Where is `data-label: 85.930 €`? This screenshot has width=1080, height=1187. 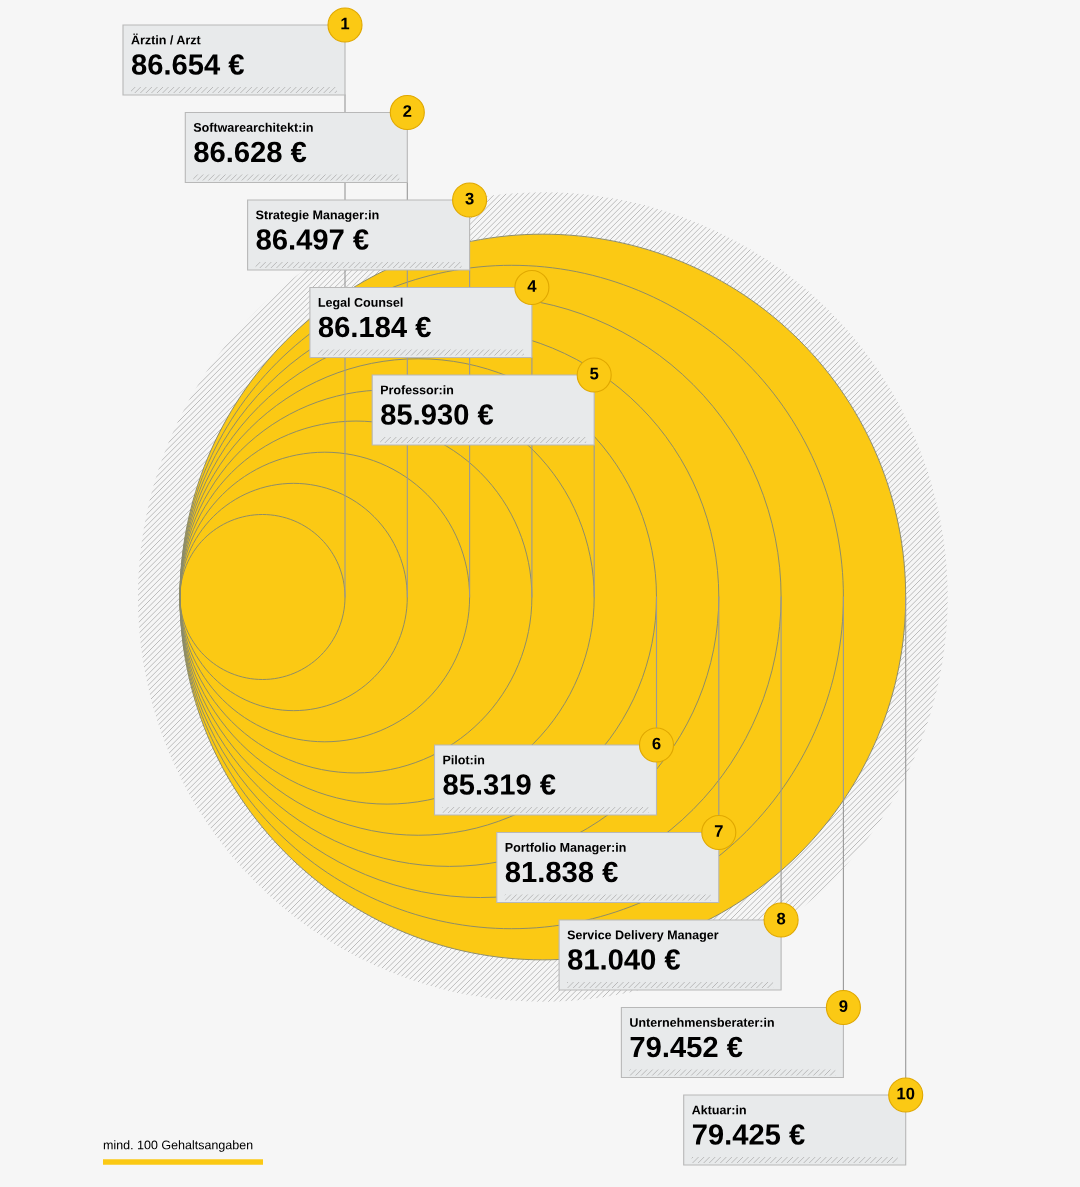 data-label: 85.930 € is located at coordinates (437, 414).